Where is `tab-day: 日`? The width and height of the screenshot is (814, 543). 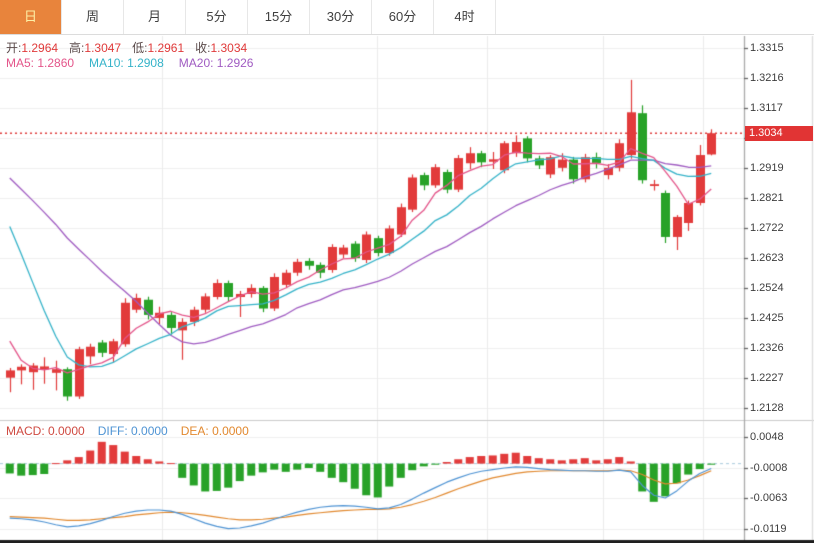 tab-day: 日 is located at coordinates (31, 17).